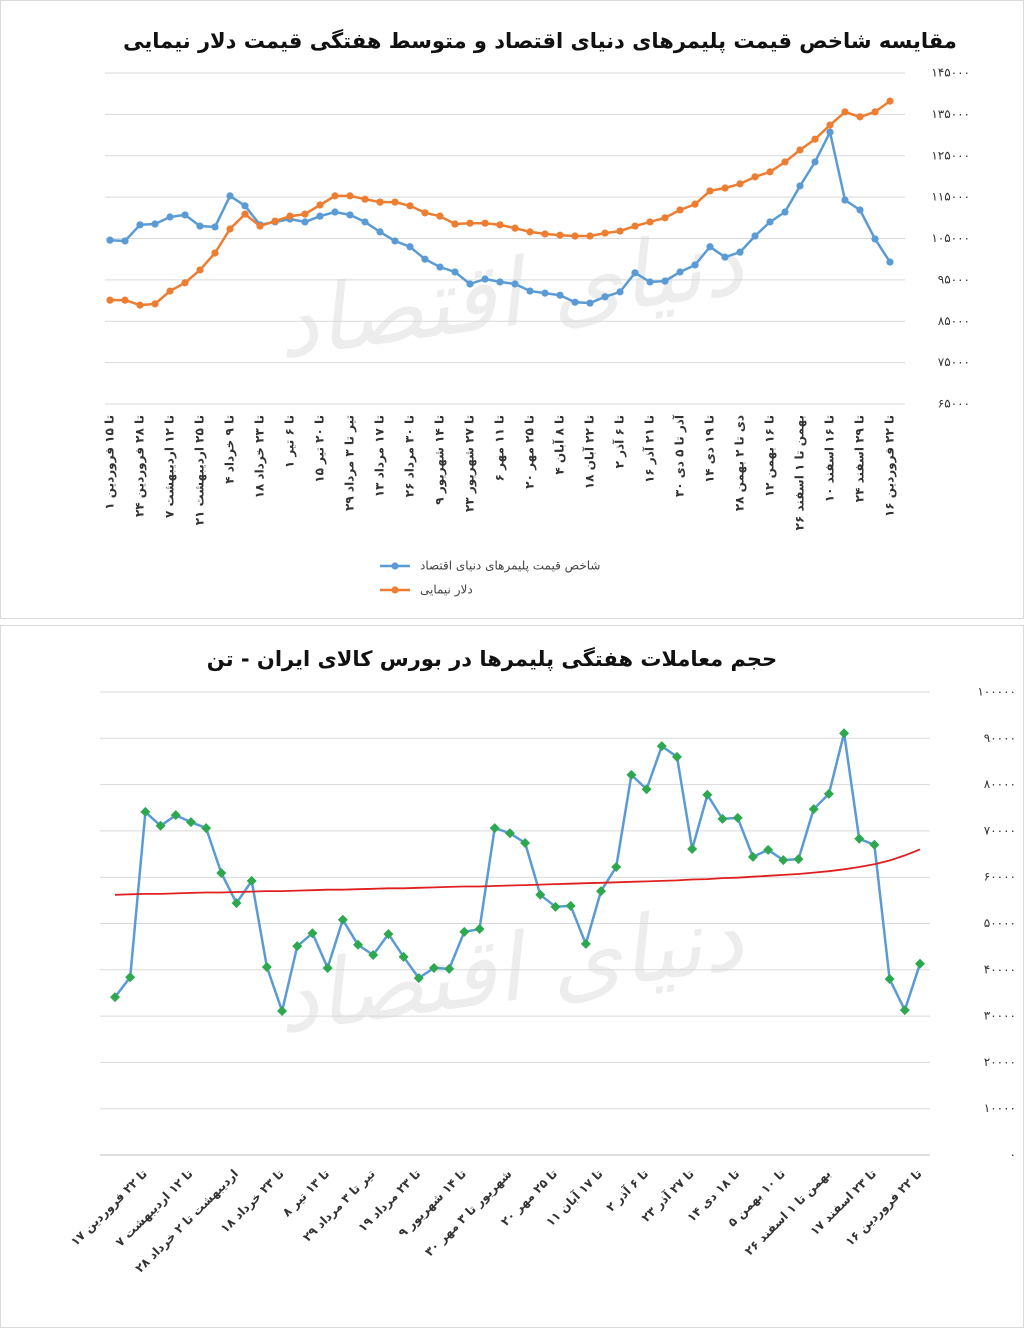 The image size is (1024, 1328). I want to click on legend-label: دلار نیمایی, so click(446, 590).